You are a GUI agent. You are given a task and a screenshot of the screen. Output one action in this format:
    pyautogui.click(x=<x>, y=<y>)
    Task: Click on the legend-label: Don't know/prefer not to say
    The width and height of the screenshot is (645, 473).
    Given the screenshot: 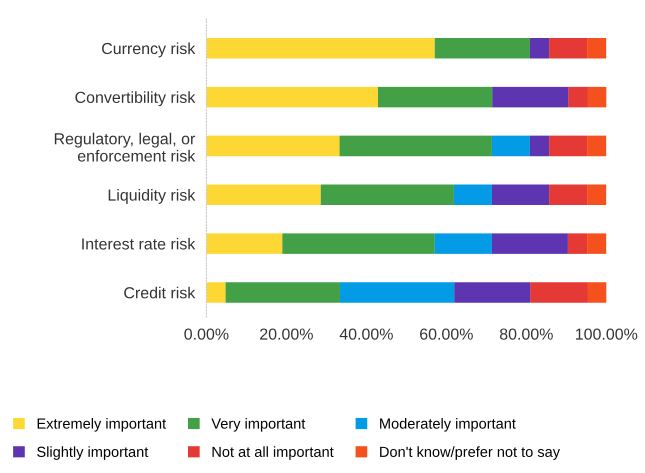 What is the action you would take?
    pyautogui.click(x=470, y=453)
    